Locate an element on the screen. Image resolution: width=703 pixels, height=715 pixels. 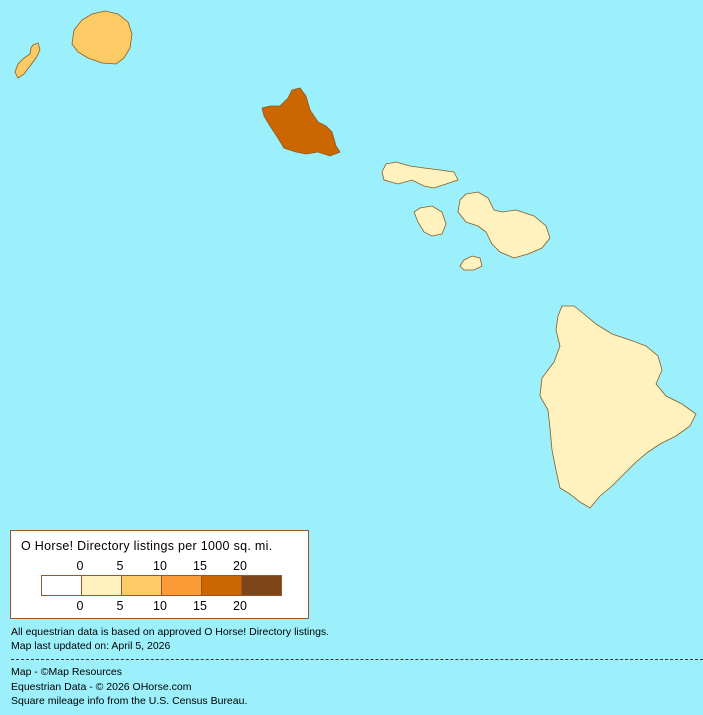
legend-top-tick: 20 is located at coordinates (240, 566).